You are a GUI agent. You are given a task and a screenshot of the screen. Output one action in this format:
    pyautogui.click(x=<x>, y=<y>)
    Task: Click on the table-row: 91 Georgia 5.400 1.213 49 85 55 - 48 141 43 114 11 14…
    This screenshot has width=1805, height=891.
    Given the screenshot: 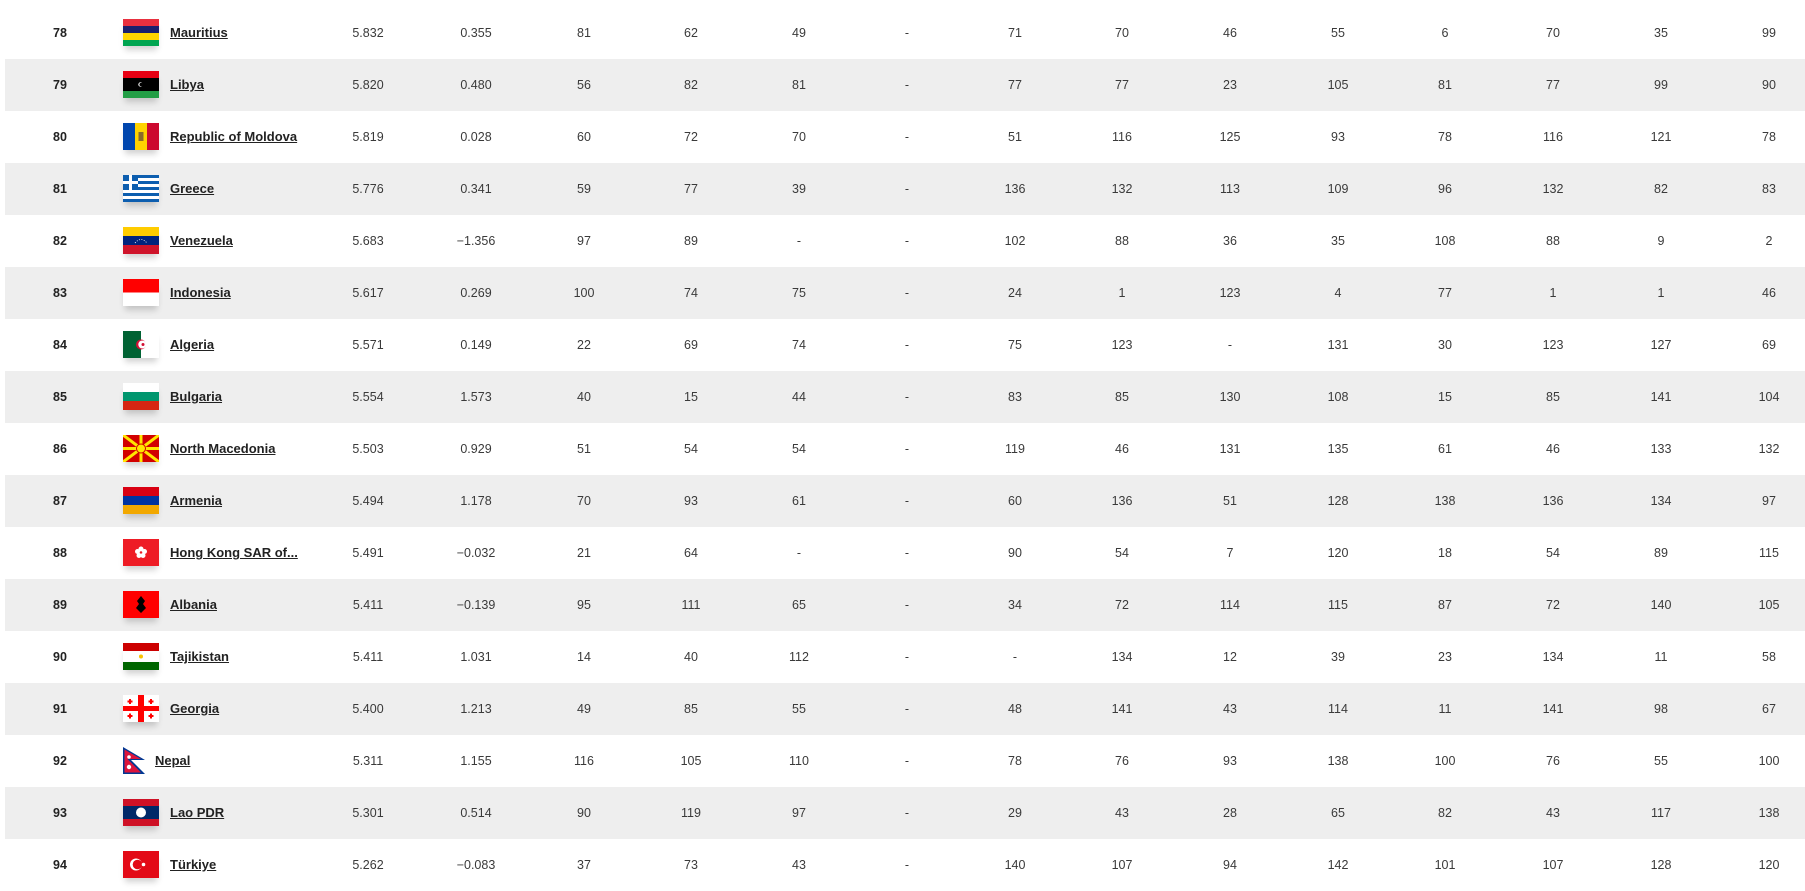 What is the action you would take?
    pyautogui.click(x=905, y=709)
    